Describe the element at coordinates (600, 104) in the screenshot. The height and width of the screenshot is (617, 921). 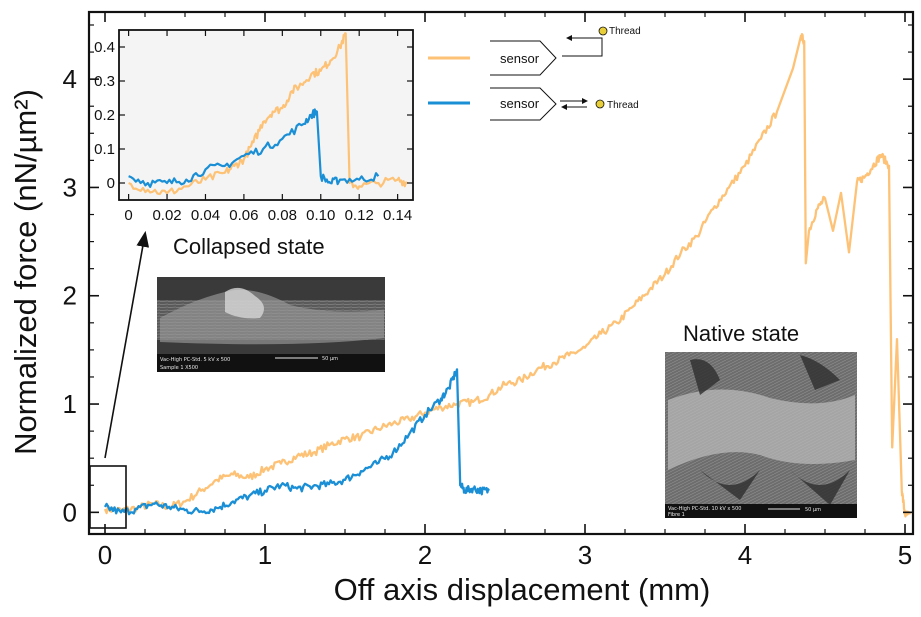
I see `thread-dot-blue` at that location.